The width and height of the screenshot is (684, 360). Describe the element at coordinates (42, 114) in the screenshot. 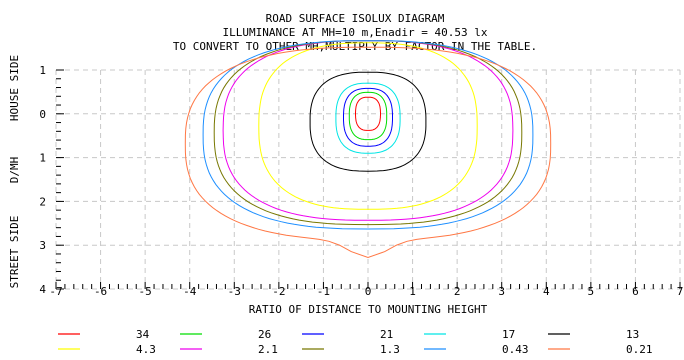

I see `y-tick-label: 0` at that location.